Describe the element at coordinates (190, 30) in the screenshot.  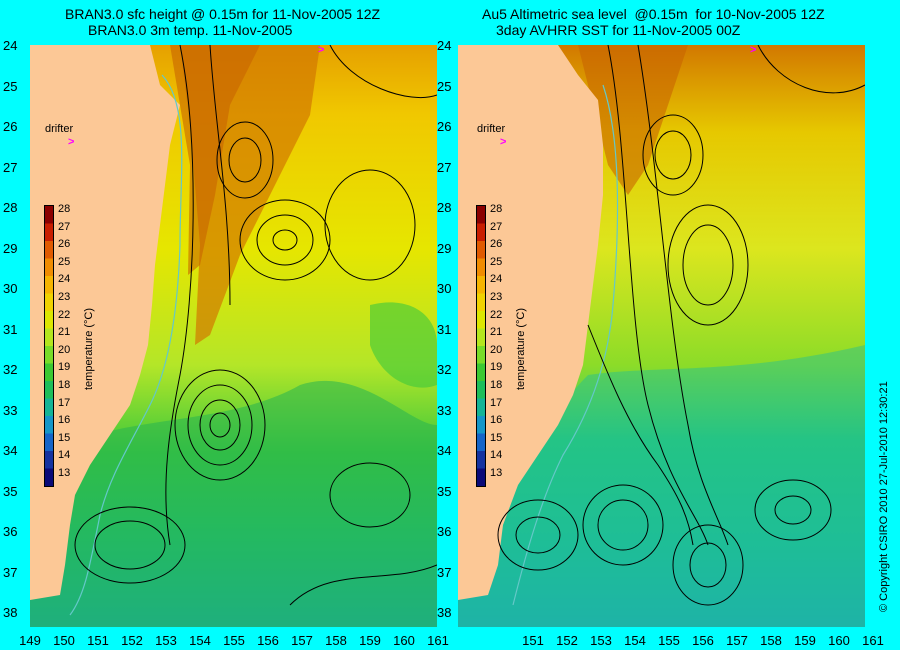
I see `left-title-line2: BRAN3.0 3m temp. 11-Nov-2005` at that location.